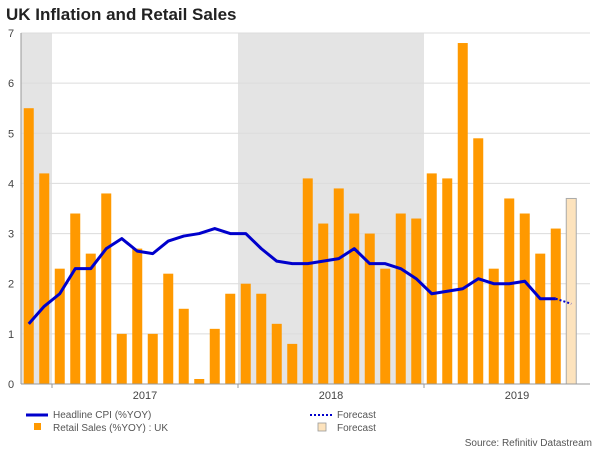 This screenshot has width=600, height=455. Describe the element at coordinates (11, 184) in the screenshot. I see `y-tick-label: 4` at that location.